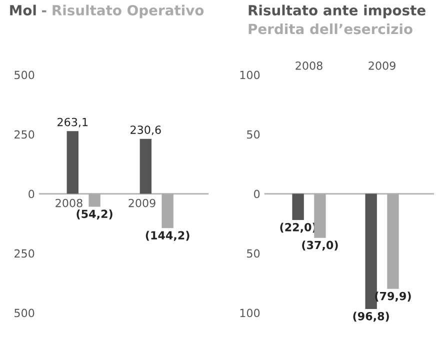 This screenshot has height=340, width=442. I want to click on data-label: 263,1, so click(73, 123).